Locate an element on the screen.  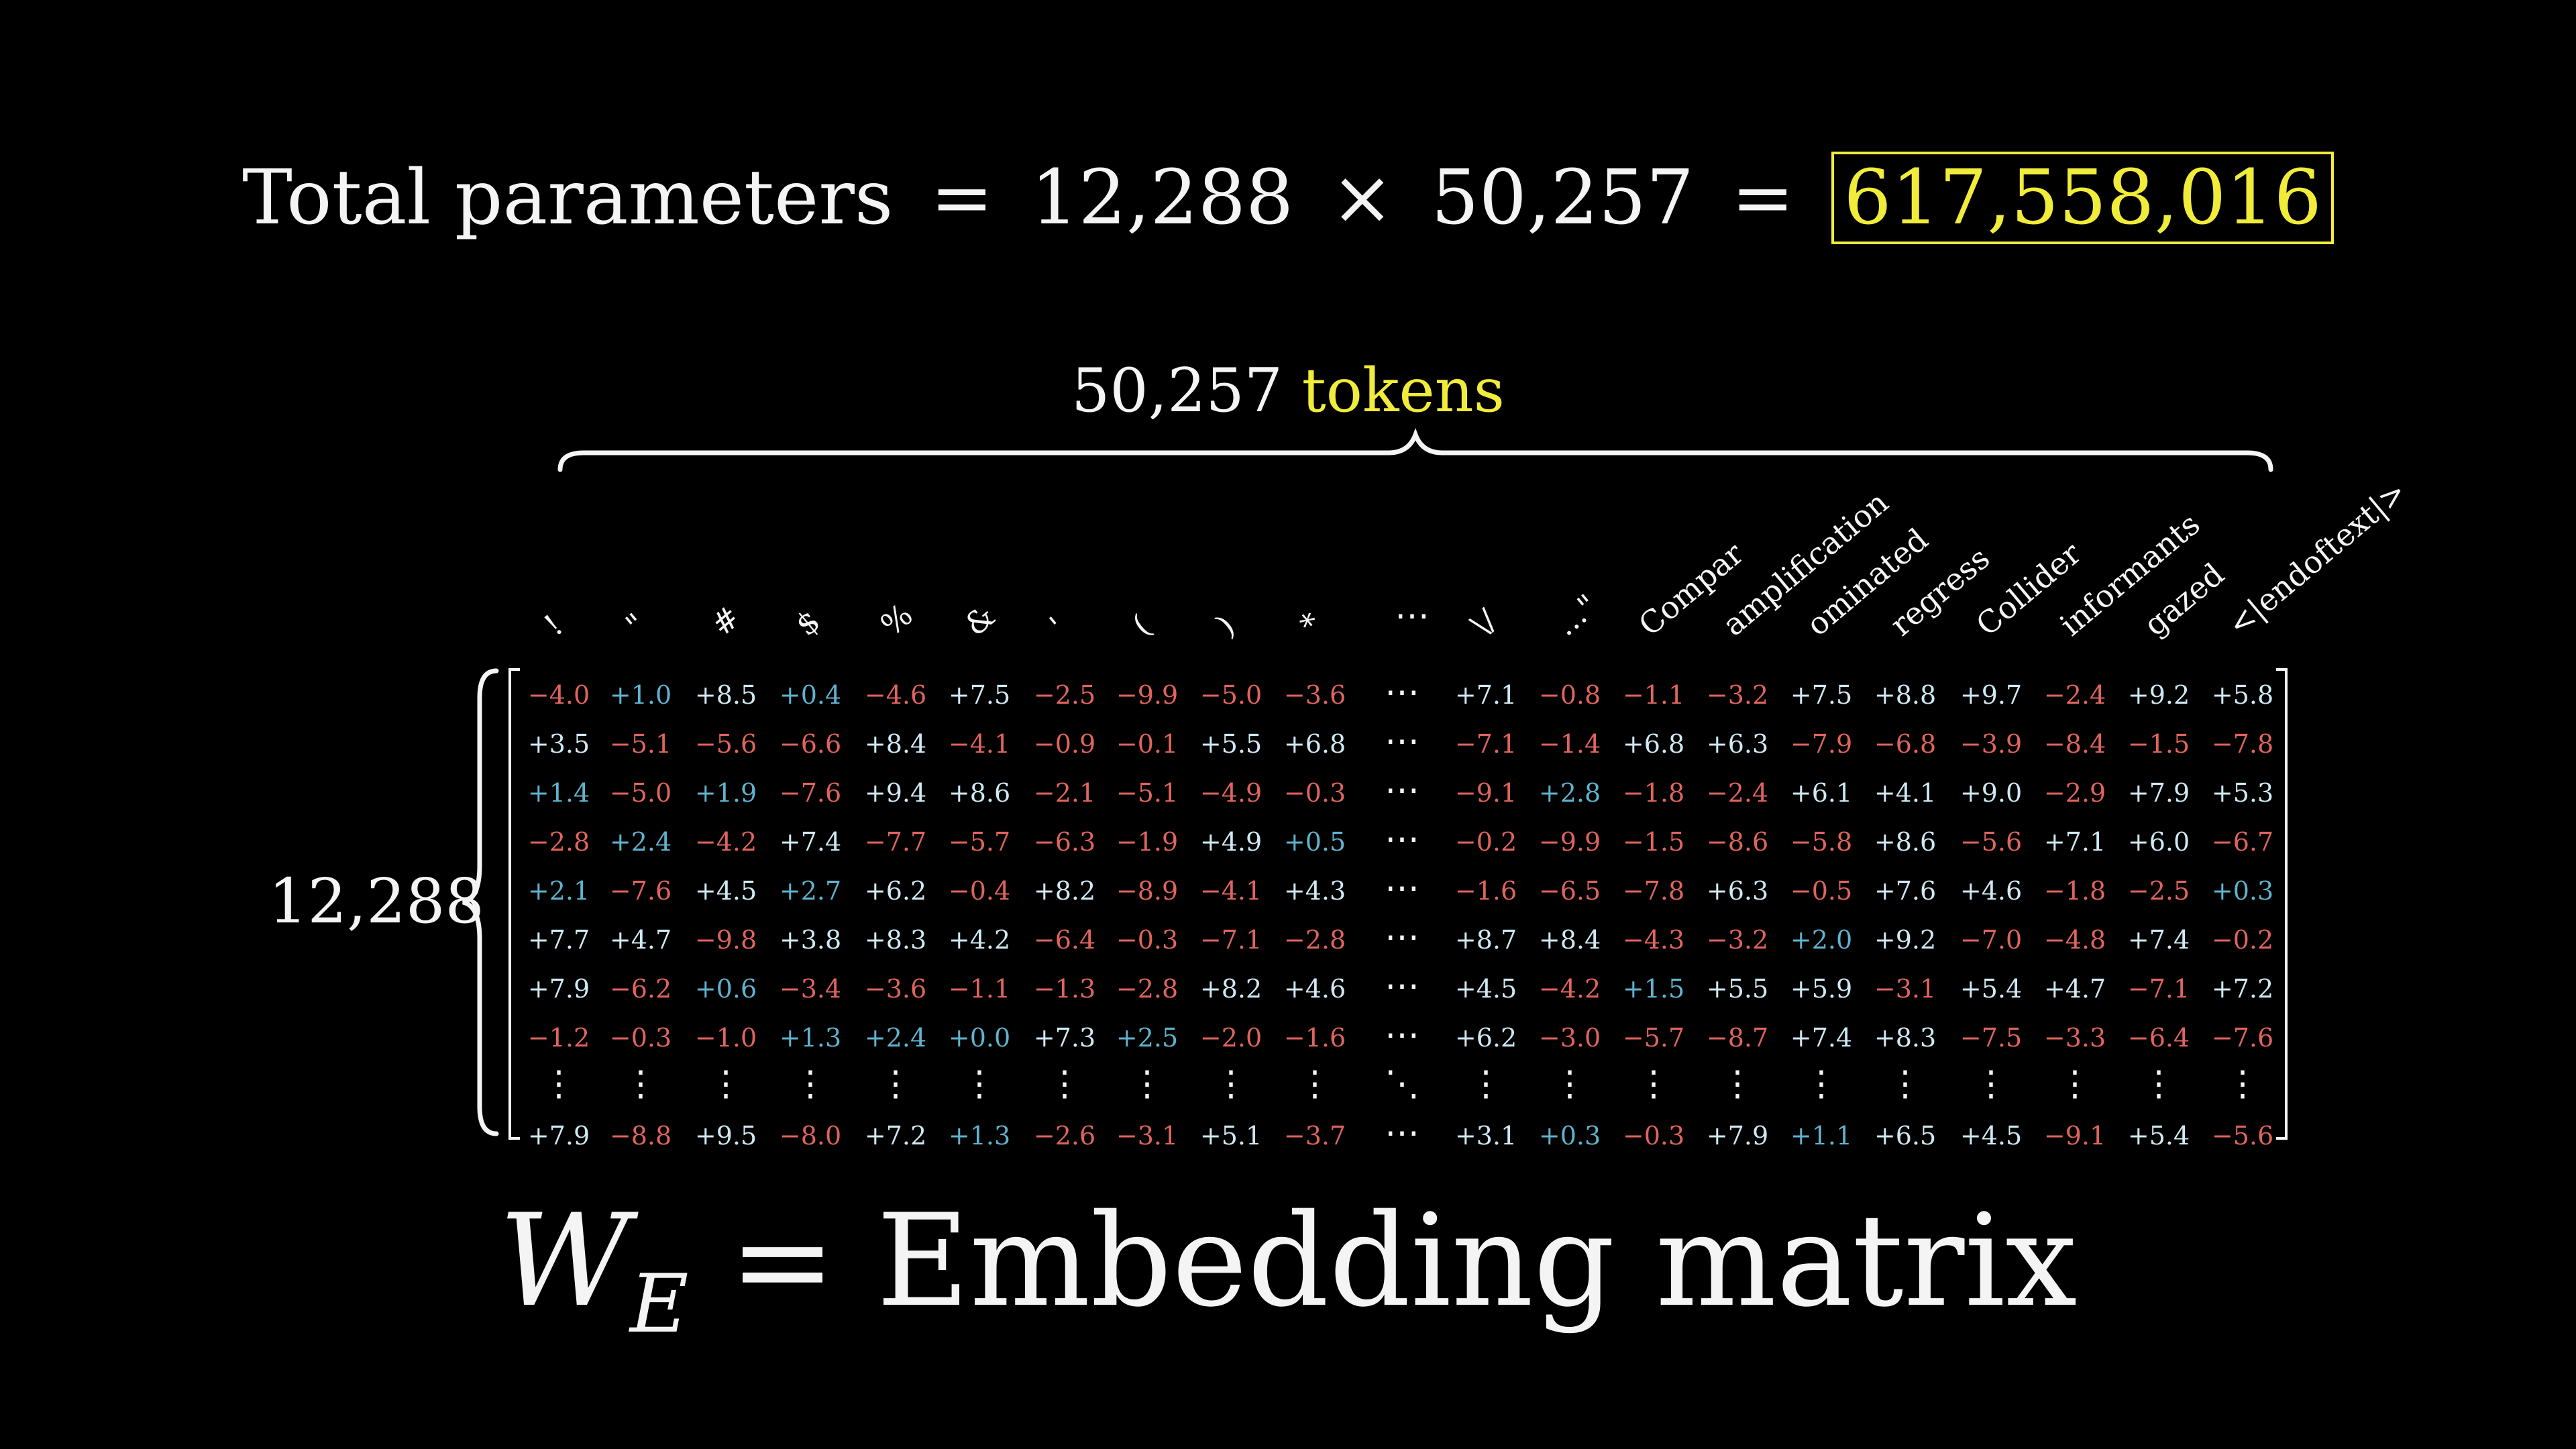
matrix-cell: +1.3 is located at coordinates (810, 1038).